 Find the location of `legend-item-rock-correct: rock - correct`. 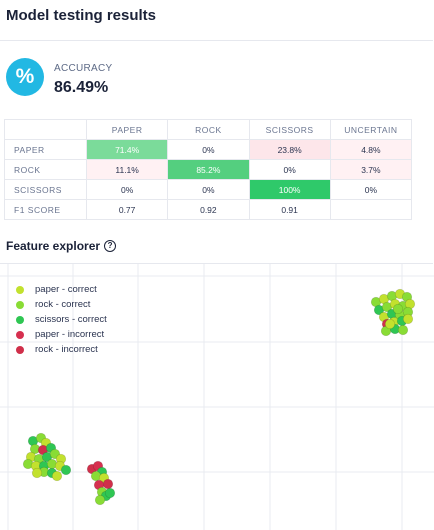

legend-item-rock-correct: rock - correct is located at coordinates (61, 304).